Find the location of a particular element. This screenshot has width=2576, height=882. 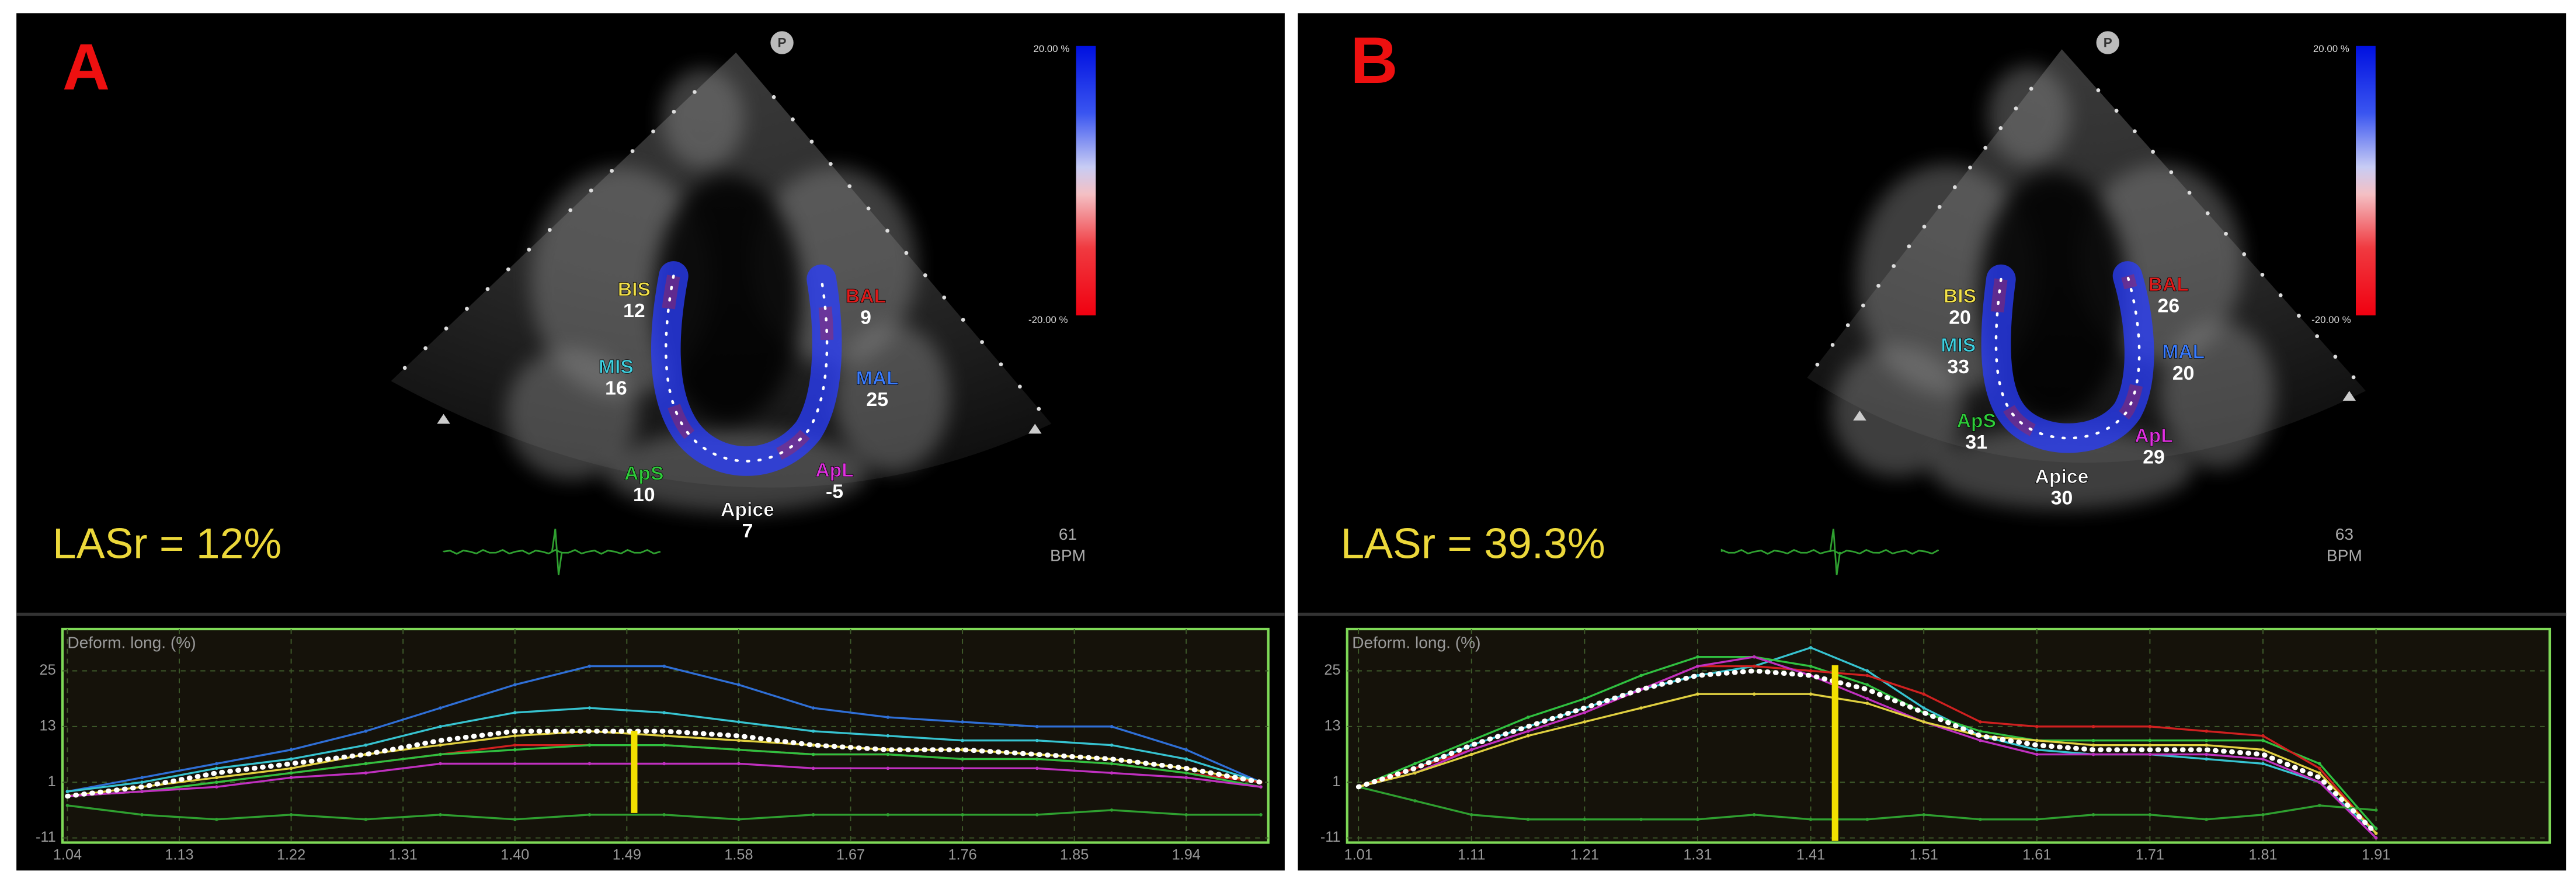

panel-label: A is located at coordinates (86, 66).